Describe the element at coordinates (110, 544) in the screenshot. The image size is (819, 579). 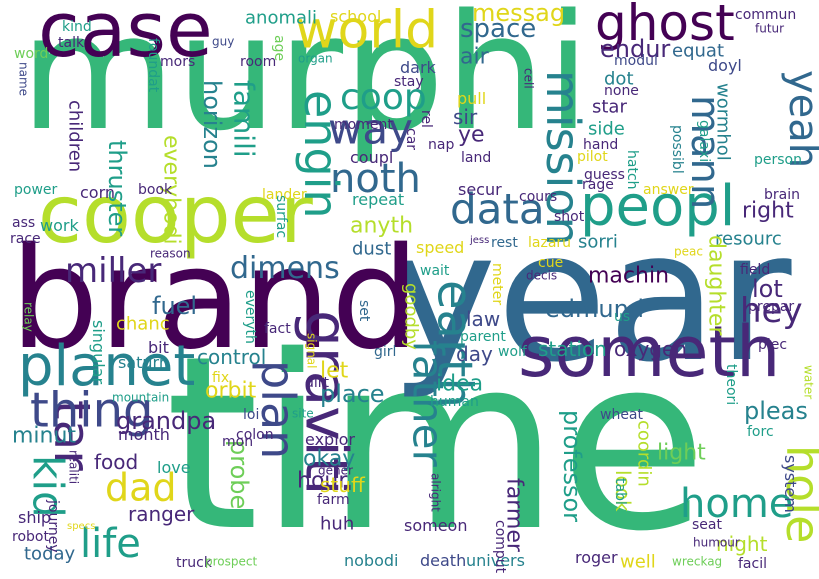
I see `word-life: life` at that location.